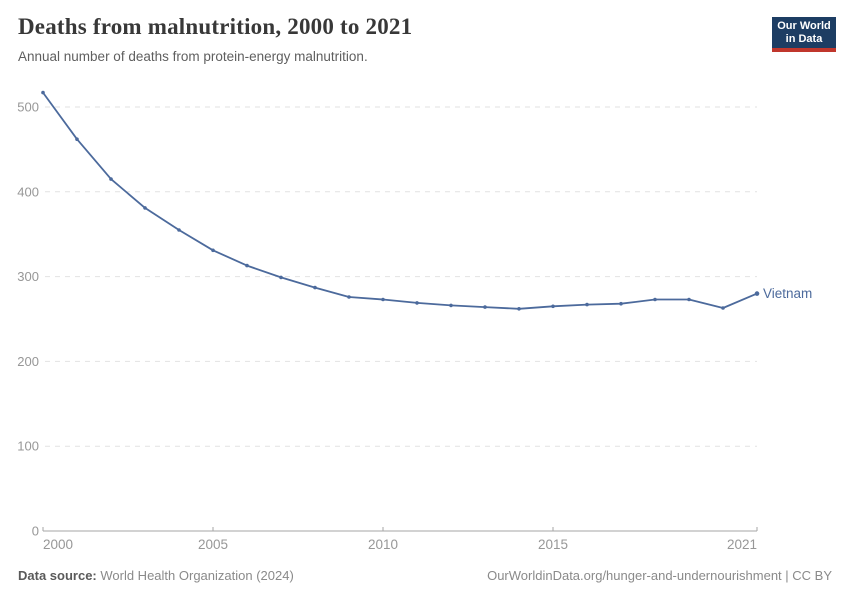 The width and height of the screenshot is (850, 600). Describe the element at coordinates (553, 544) in the screenshot. I see `x-tick-label: 2015` at that location.